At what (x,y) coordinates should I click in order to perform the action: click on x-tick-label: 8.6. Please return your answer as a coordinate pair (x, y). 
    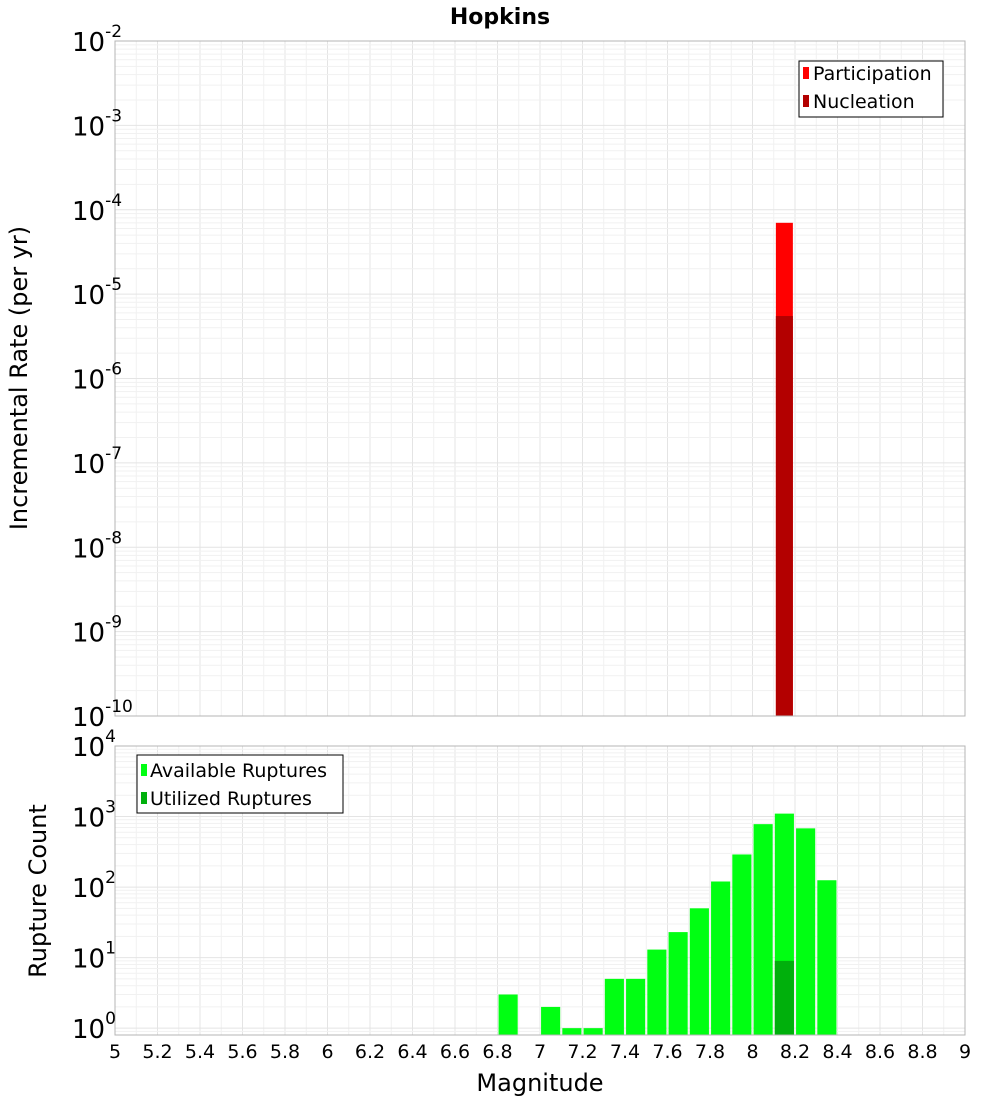
    Looking at the image, I should click on (880, 1052).